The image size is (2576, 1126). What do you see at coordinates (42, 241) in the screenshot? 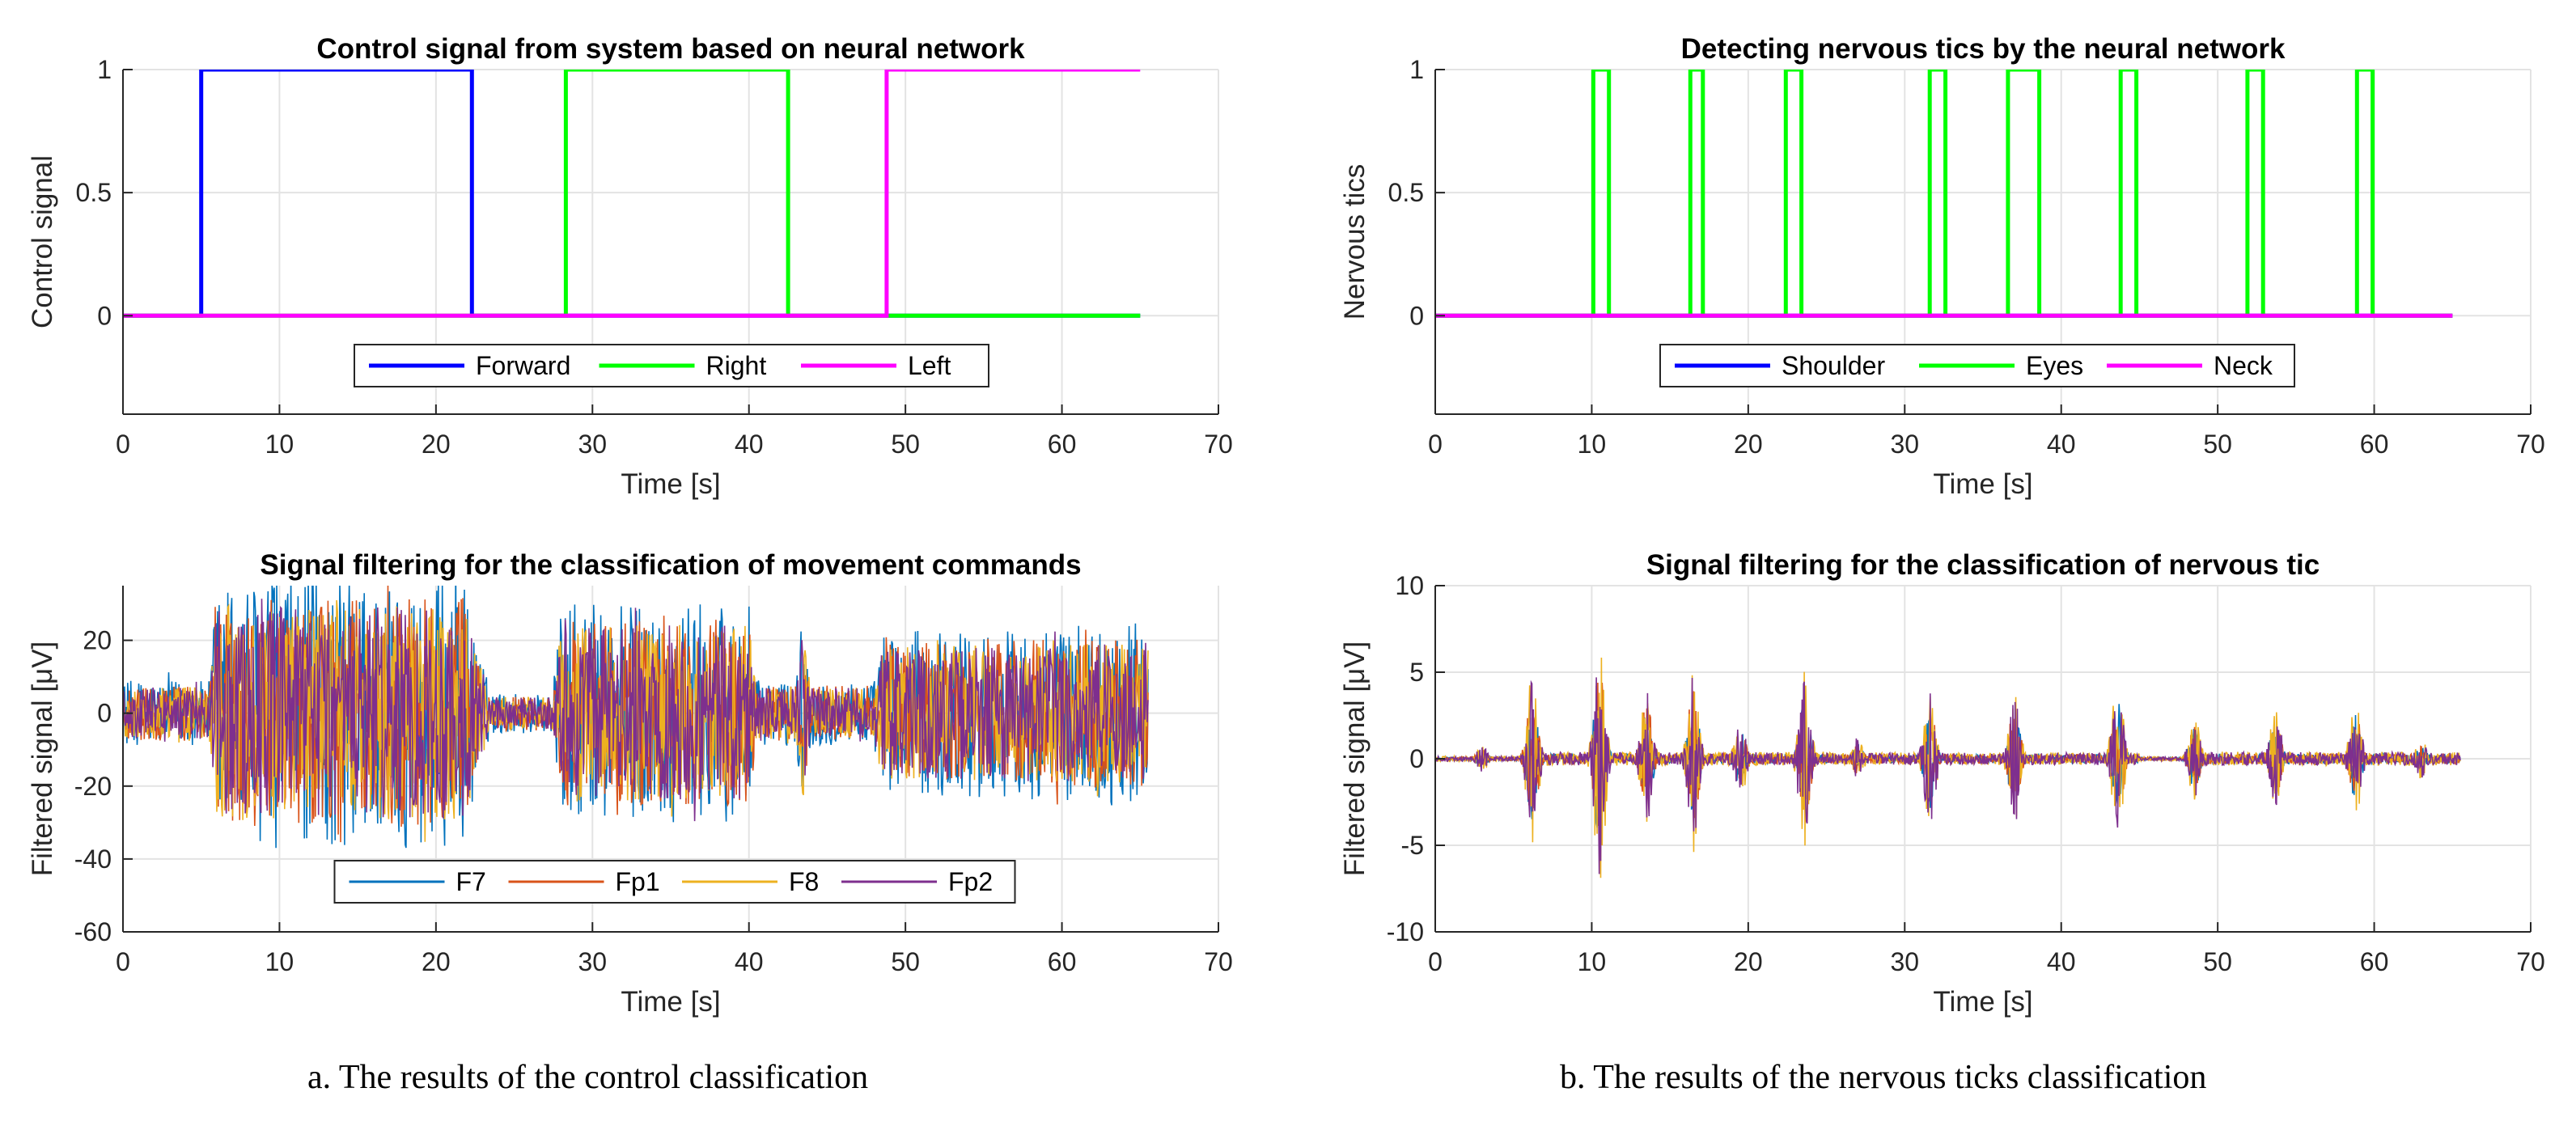
I see `y-axis-label: Control signal` at bounding box center [42, 241].